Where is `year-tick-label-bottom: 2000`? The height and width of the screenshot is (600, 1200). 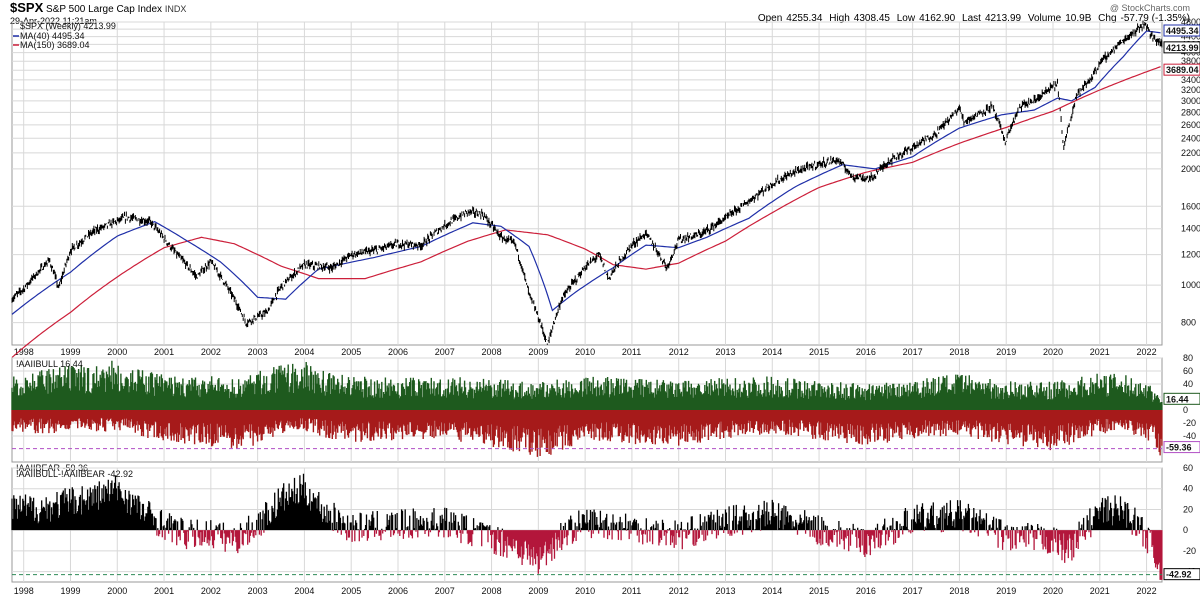
year-tick-label-bottom: 2000 is located at coordinates (117, 591).